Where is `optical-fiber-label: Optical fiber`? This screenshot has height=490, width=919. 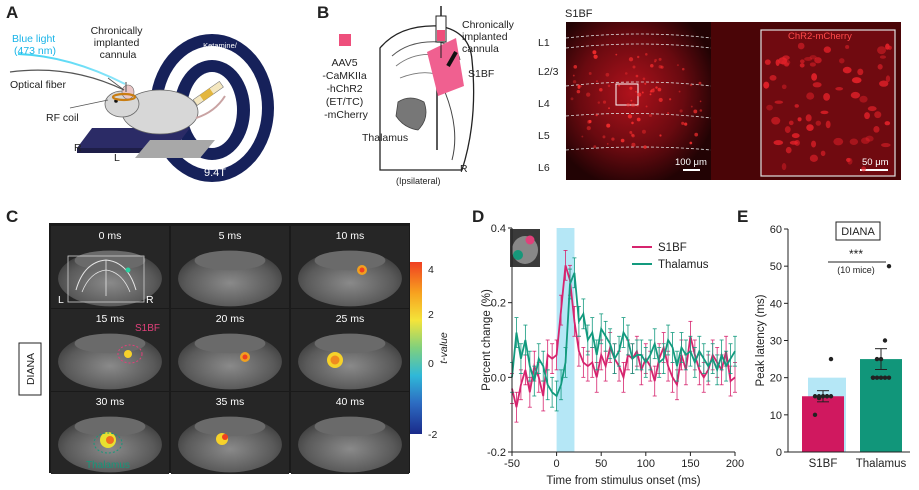
optical-fiber-label: Optical fiber is located at coordinates (38, 85).